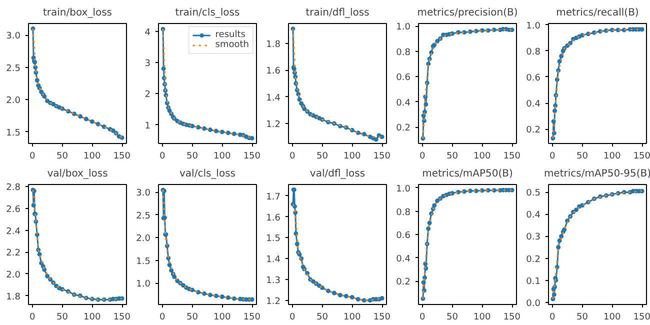 The height and width of the screenshot is (325, 650). I want to click on chart-title: train/cls_loss, so click(207, 13).